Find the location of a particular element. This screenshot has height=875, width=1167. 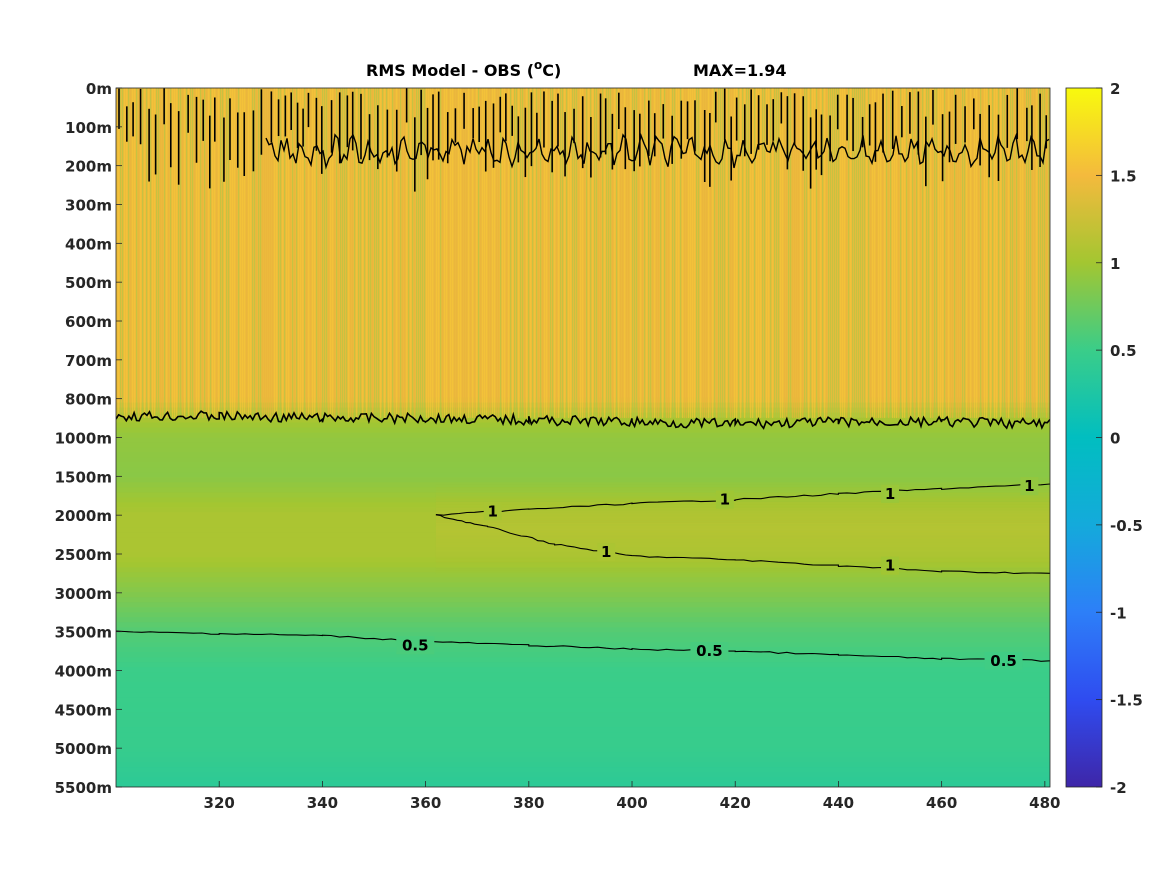

contour-label-bg is located at coordinates (415, 645).